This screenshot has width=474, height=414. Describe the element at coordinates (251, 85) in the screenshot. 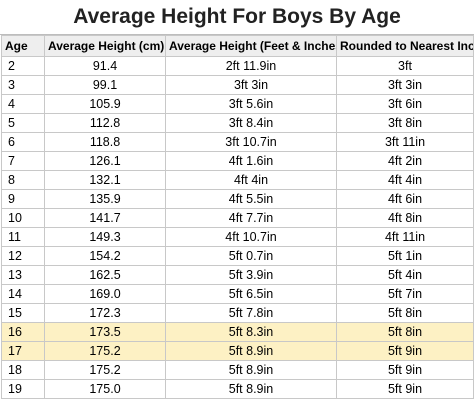

I see `cell-height-feet-inches: 3ft 3in` at that location.